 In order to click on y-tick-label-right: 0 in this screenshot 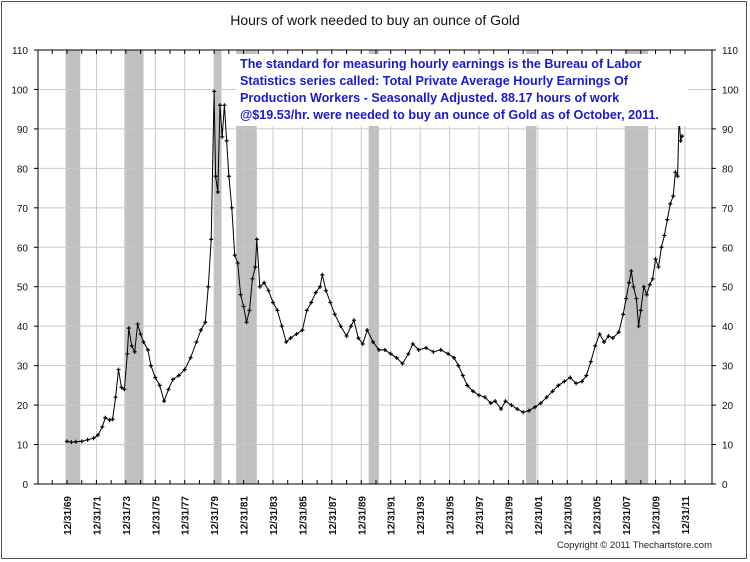, I will do `click(725, 485)`.